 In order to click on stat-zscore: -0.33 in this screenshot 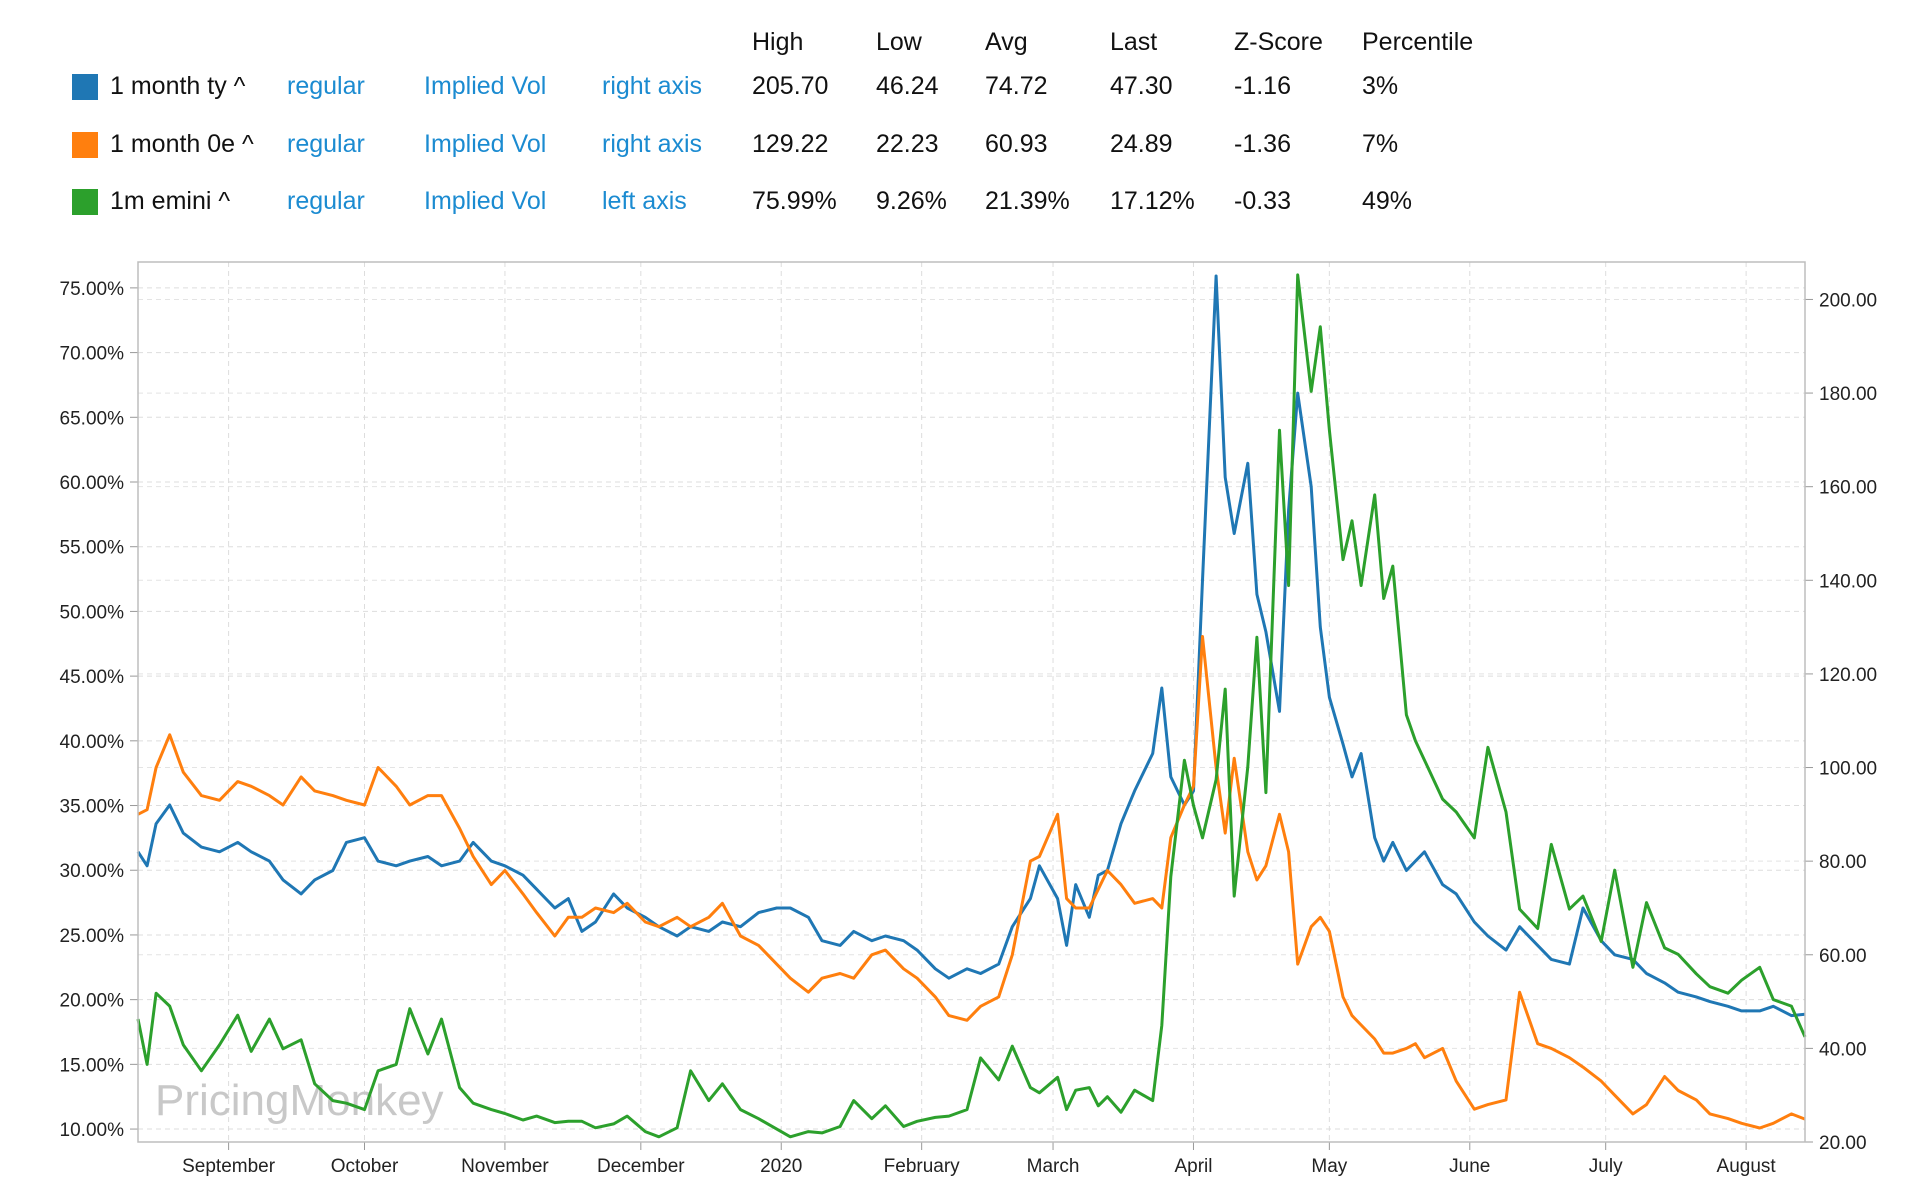, I will do `click(1262, 201)`.